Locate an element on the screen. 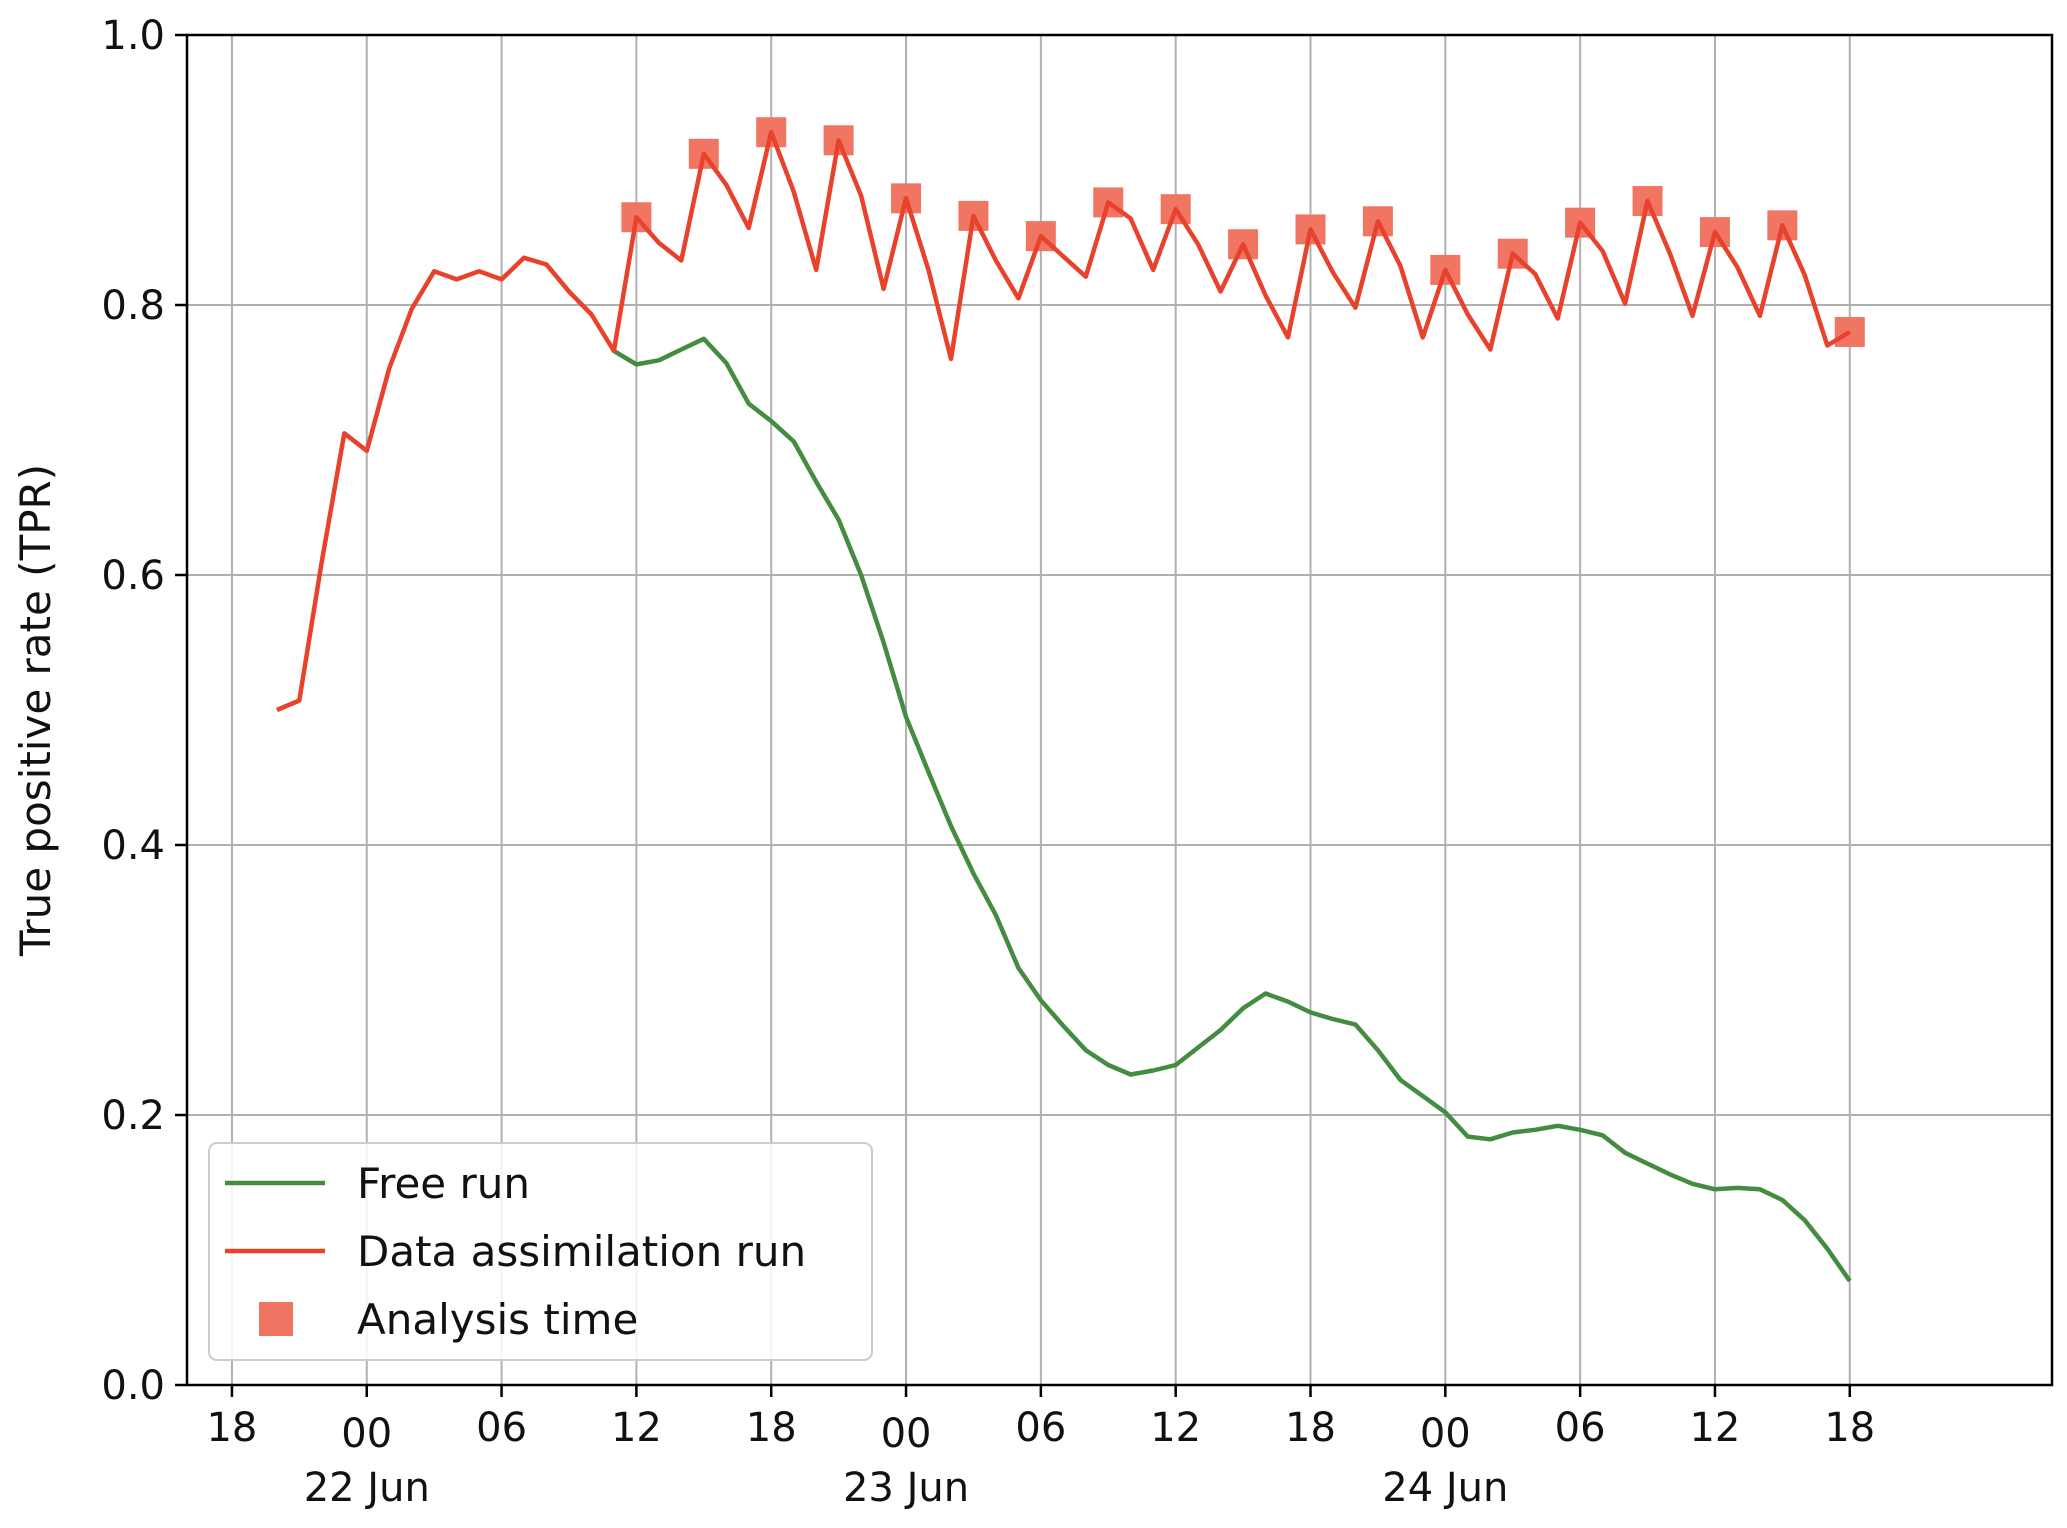 The image size is (2067, 1528). legend-label-data-assimilation-run: Data assimilation run is located at coordinates (581, 1251).